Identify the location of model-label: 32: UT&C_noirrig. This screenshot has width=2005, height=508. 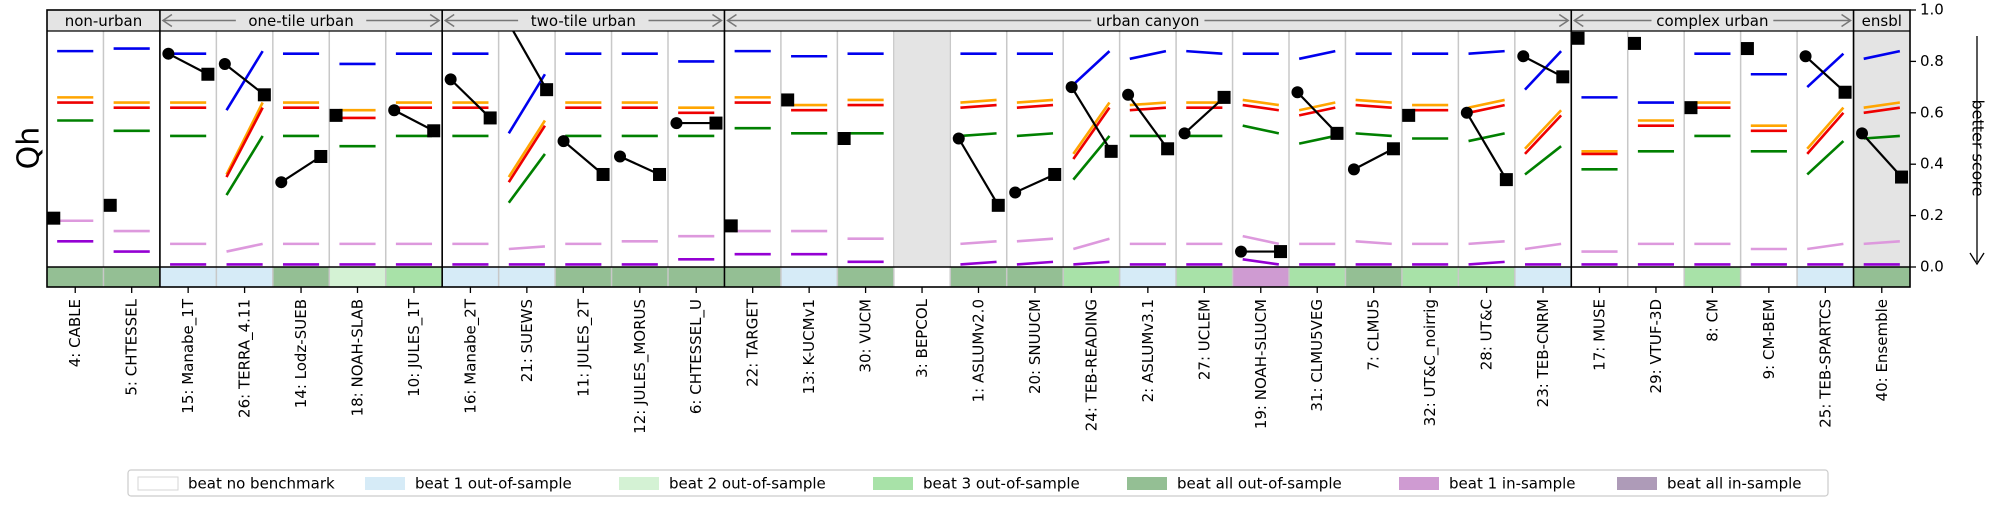
(1430, 362).